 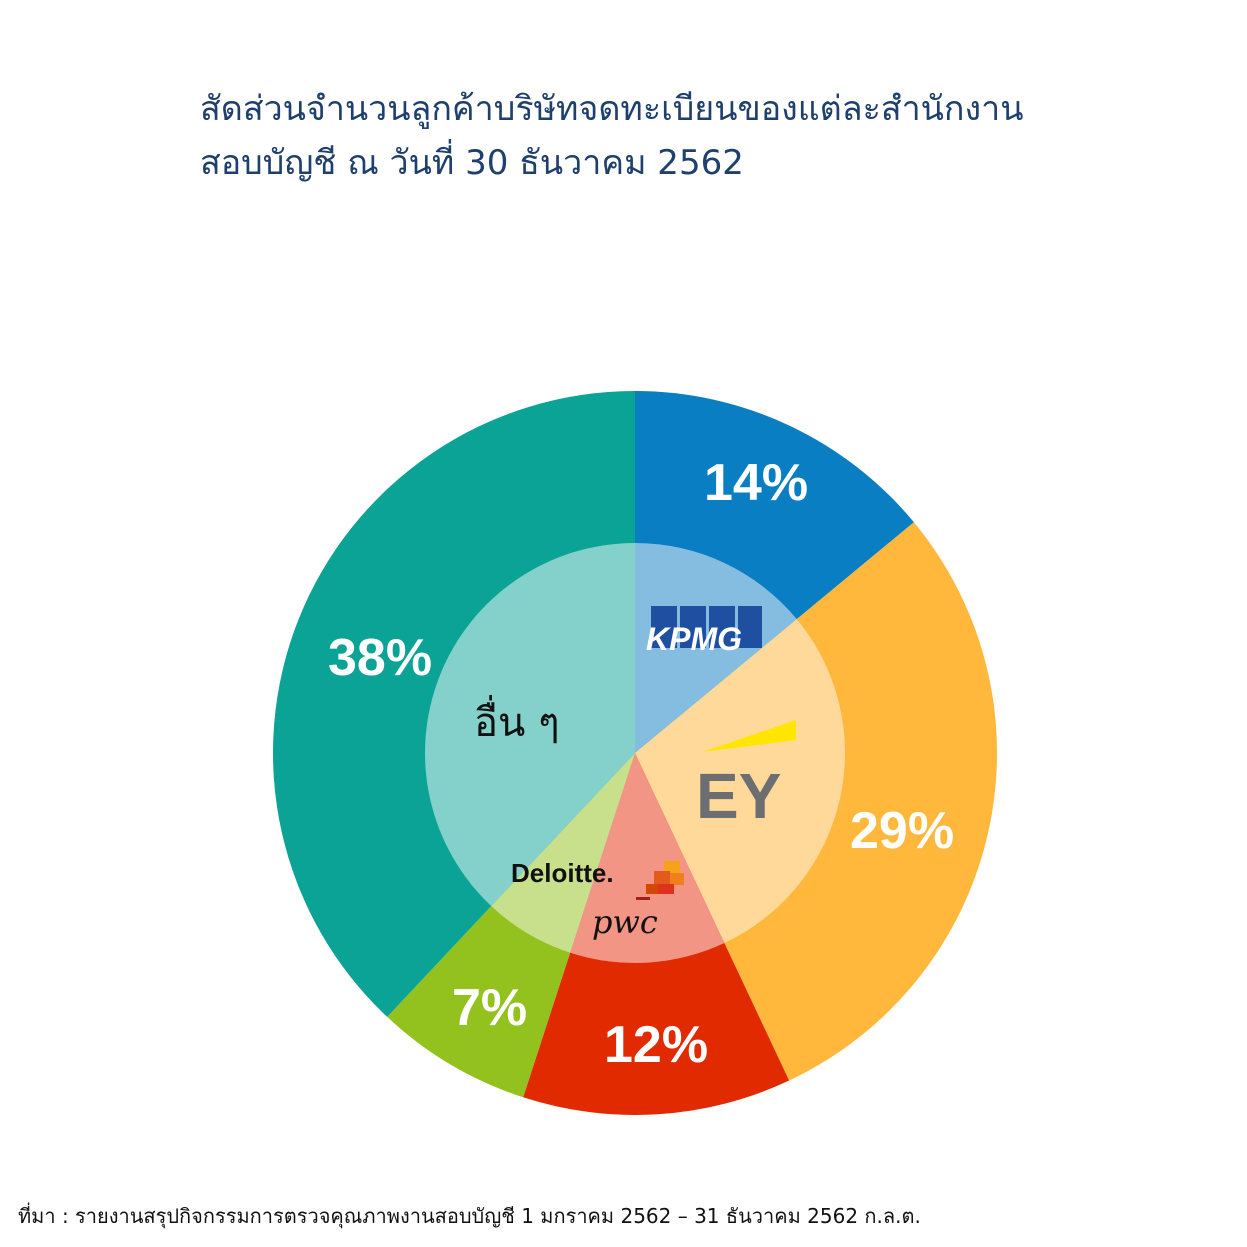 What do you see at coordinates (756, 483) in the screenshot?
I see `pct-label-kpmg: 14%` at bounding box center [756, 483].